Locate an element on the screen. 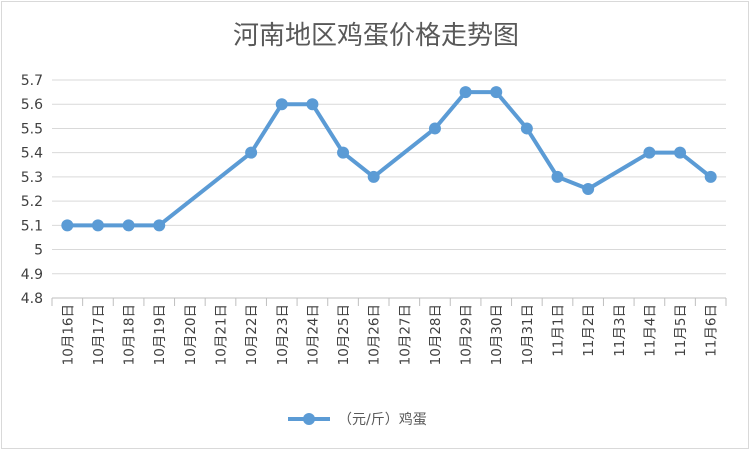  y-tick-label: 5.6 is located at coordinates (32, 105).